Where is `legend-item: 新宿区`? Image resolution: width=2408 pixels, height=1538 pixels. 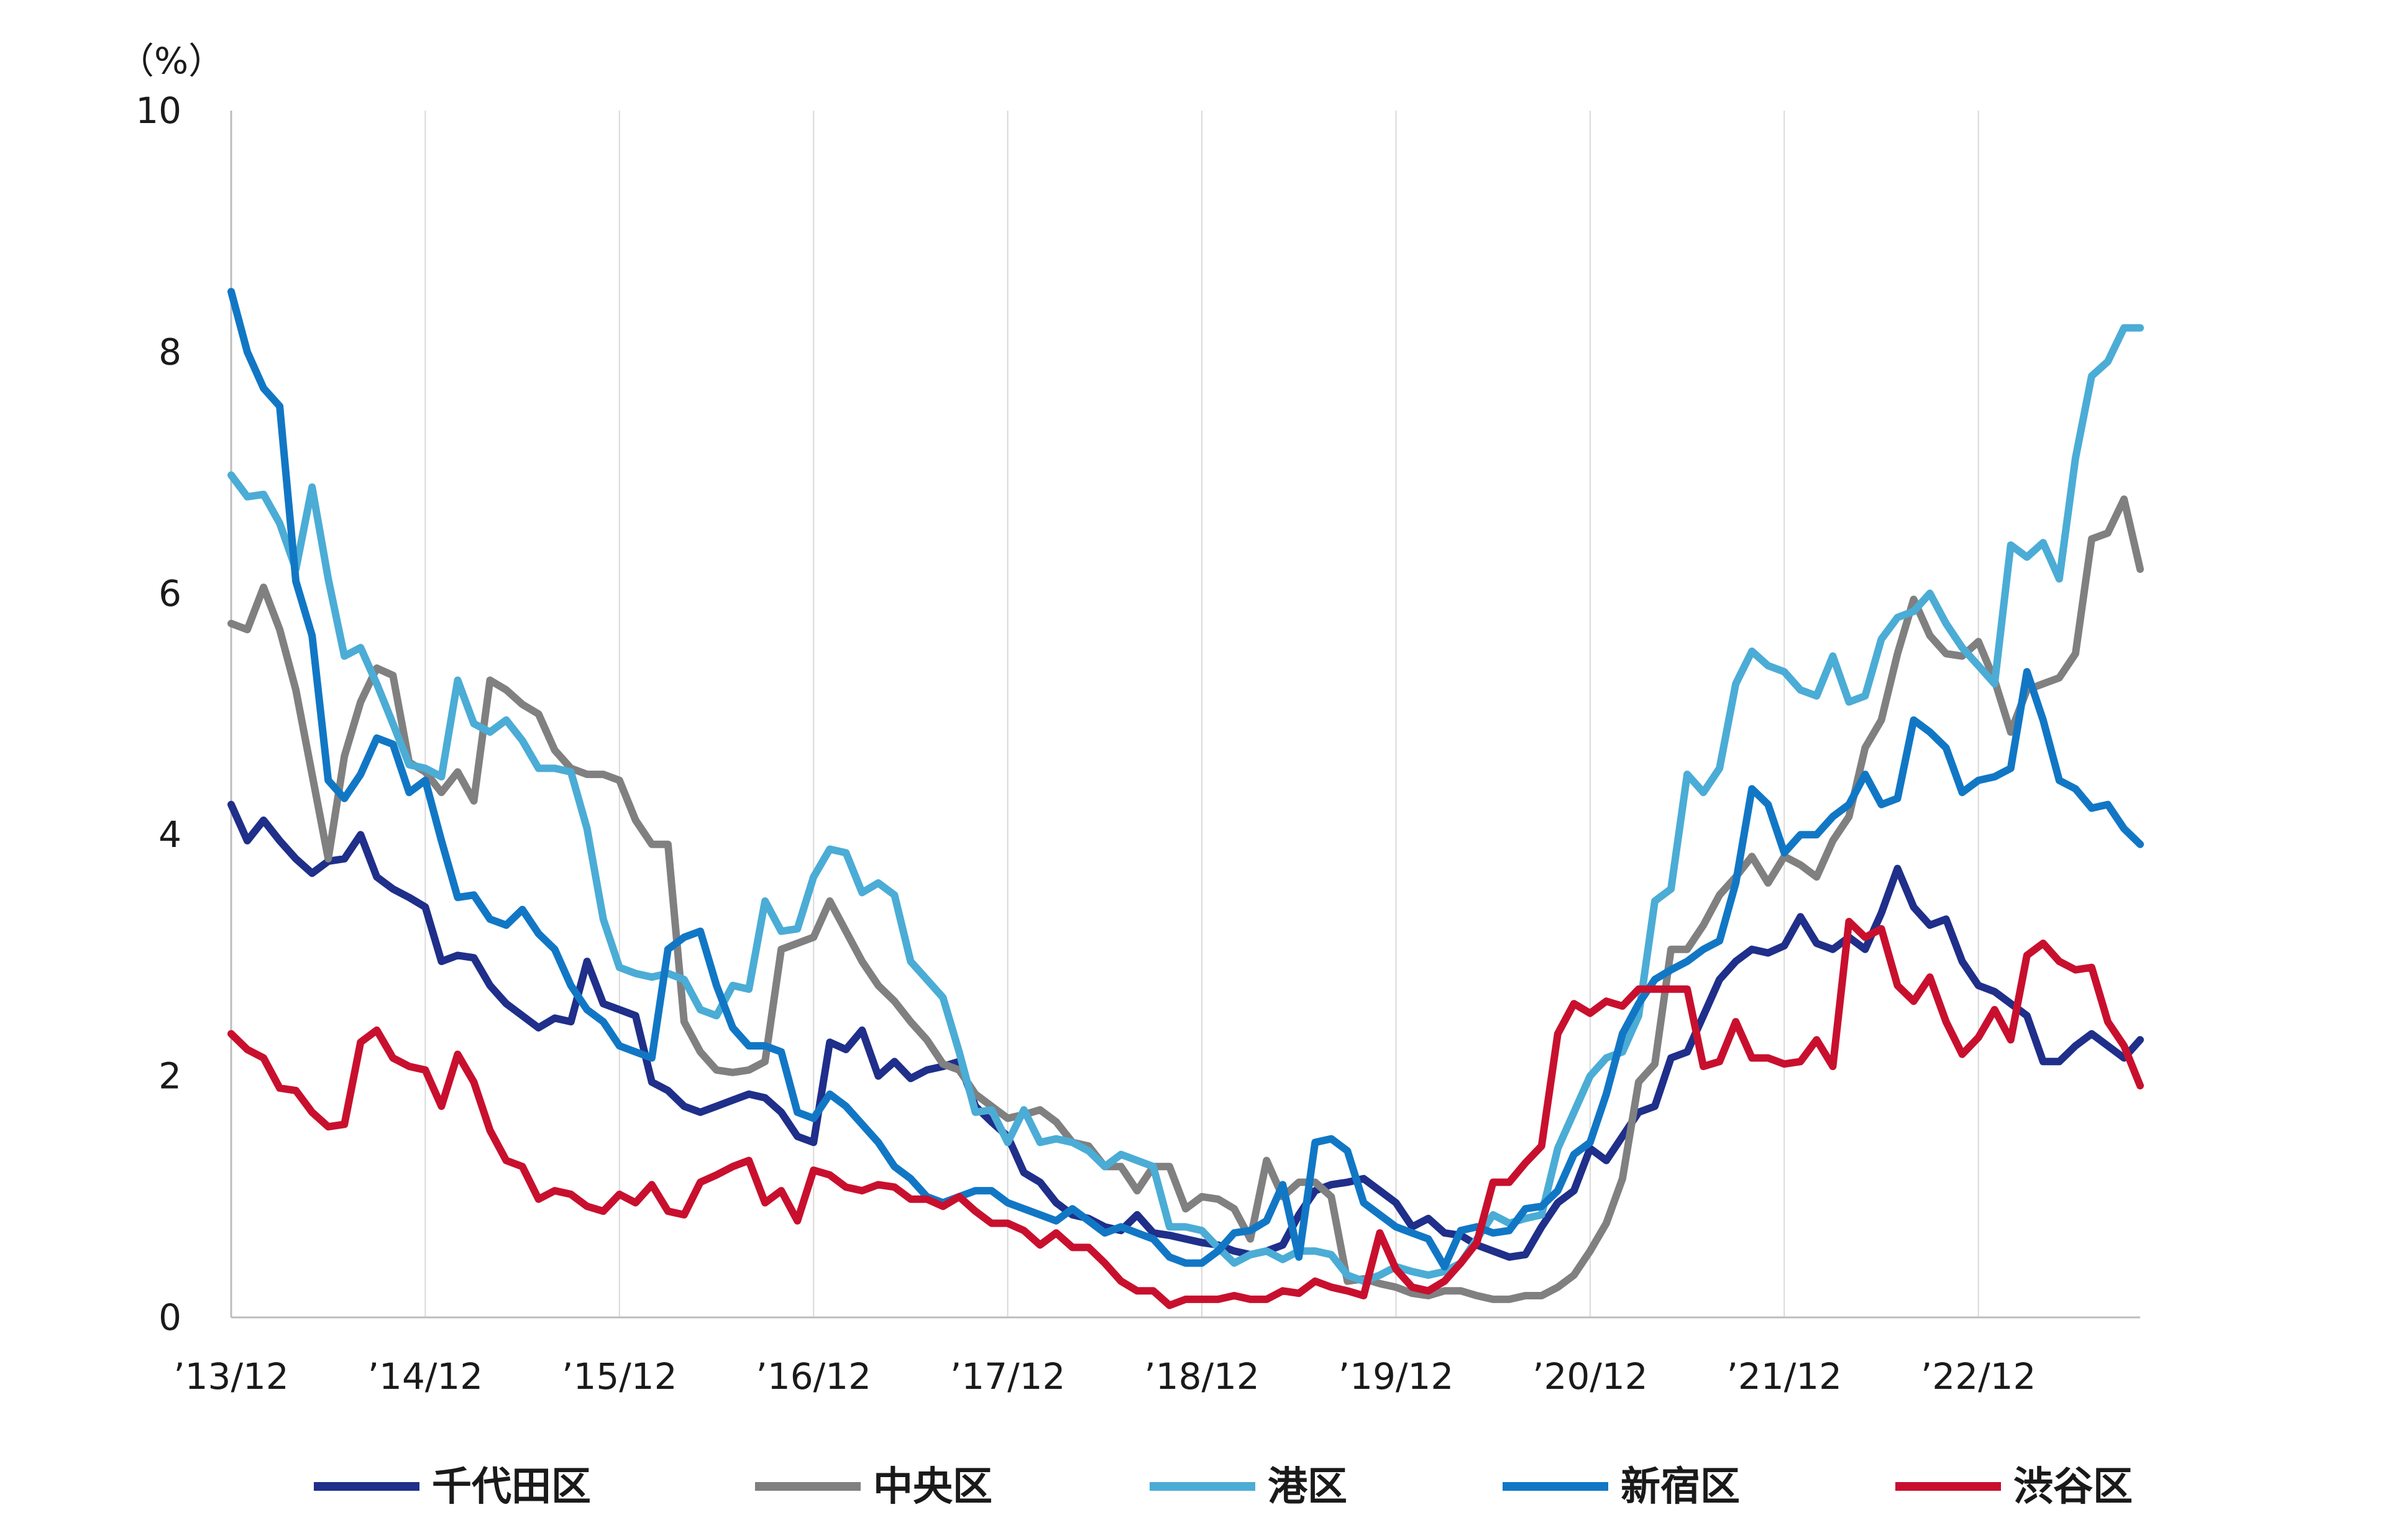
legend-item: 新宿区 is located at coordinates (1622, 1487).